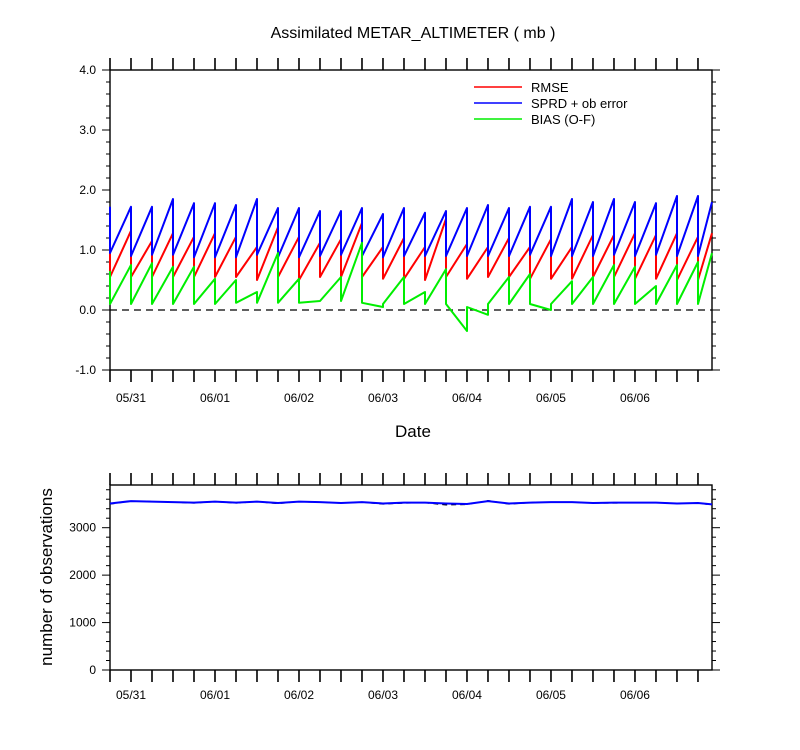  I want to click on bottom-y-tick-label: 0, so click(92, 670).